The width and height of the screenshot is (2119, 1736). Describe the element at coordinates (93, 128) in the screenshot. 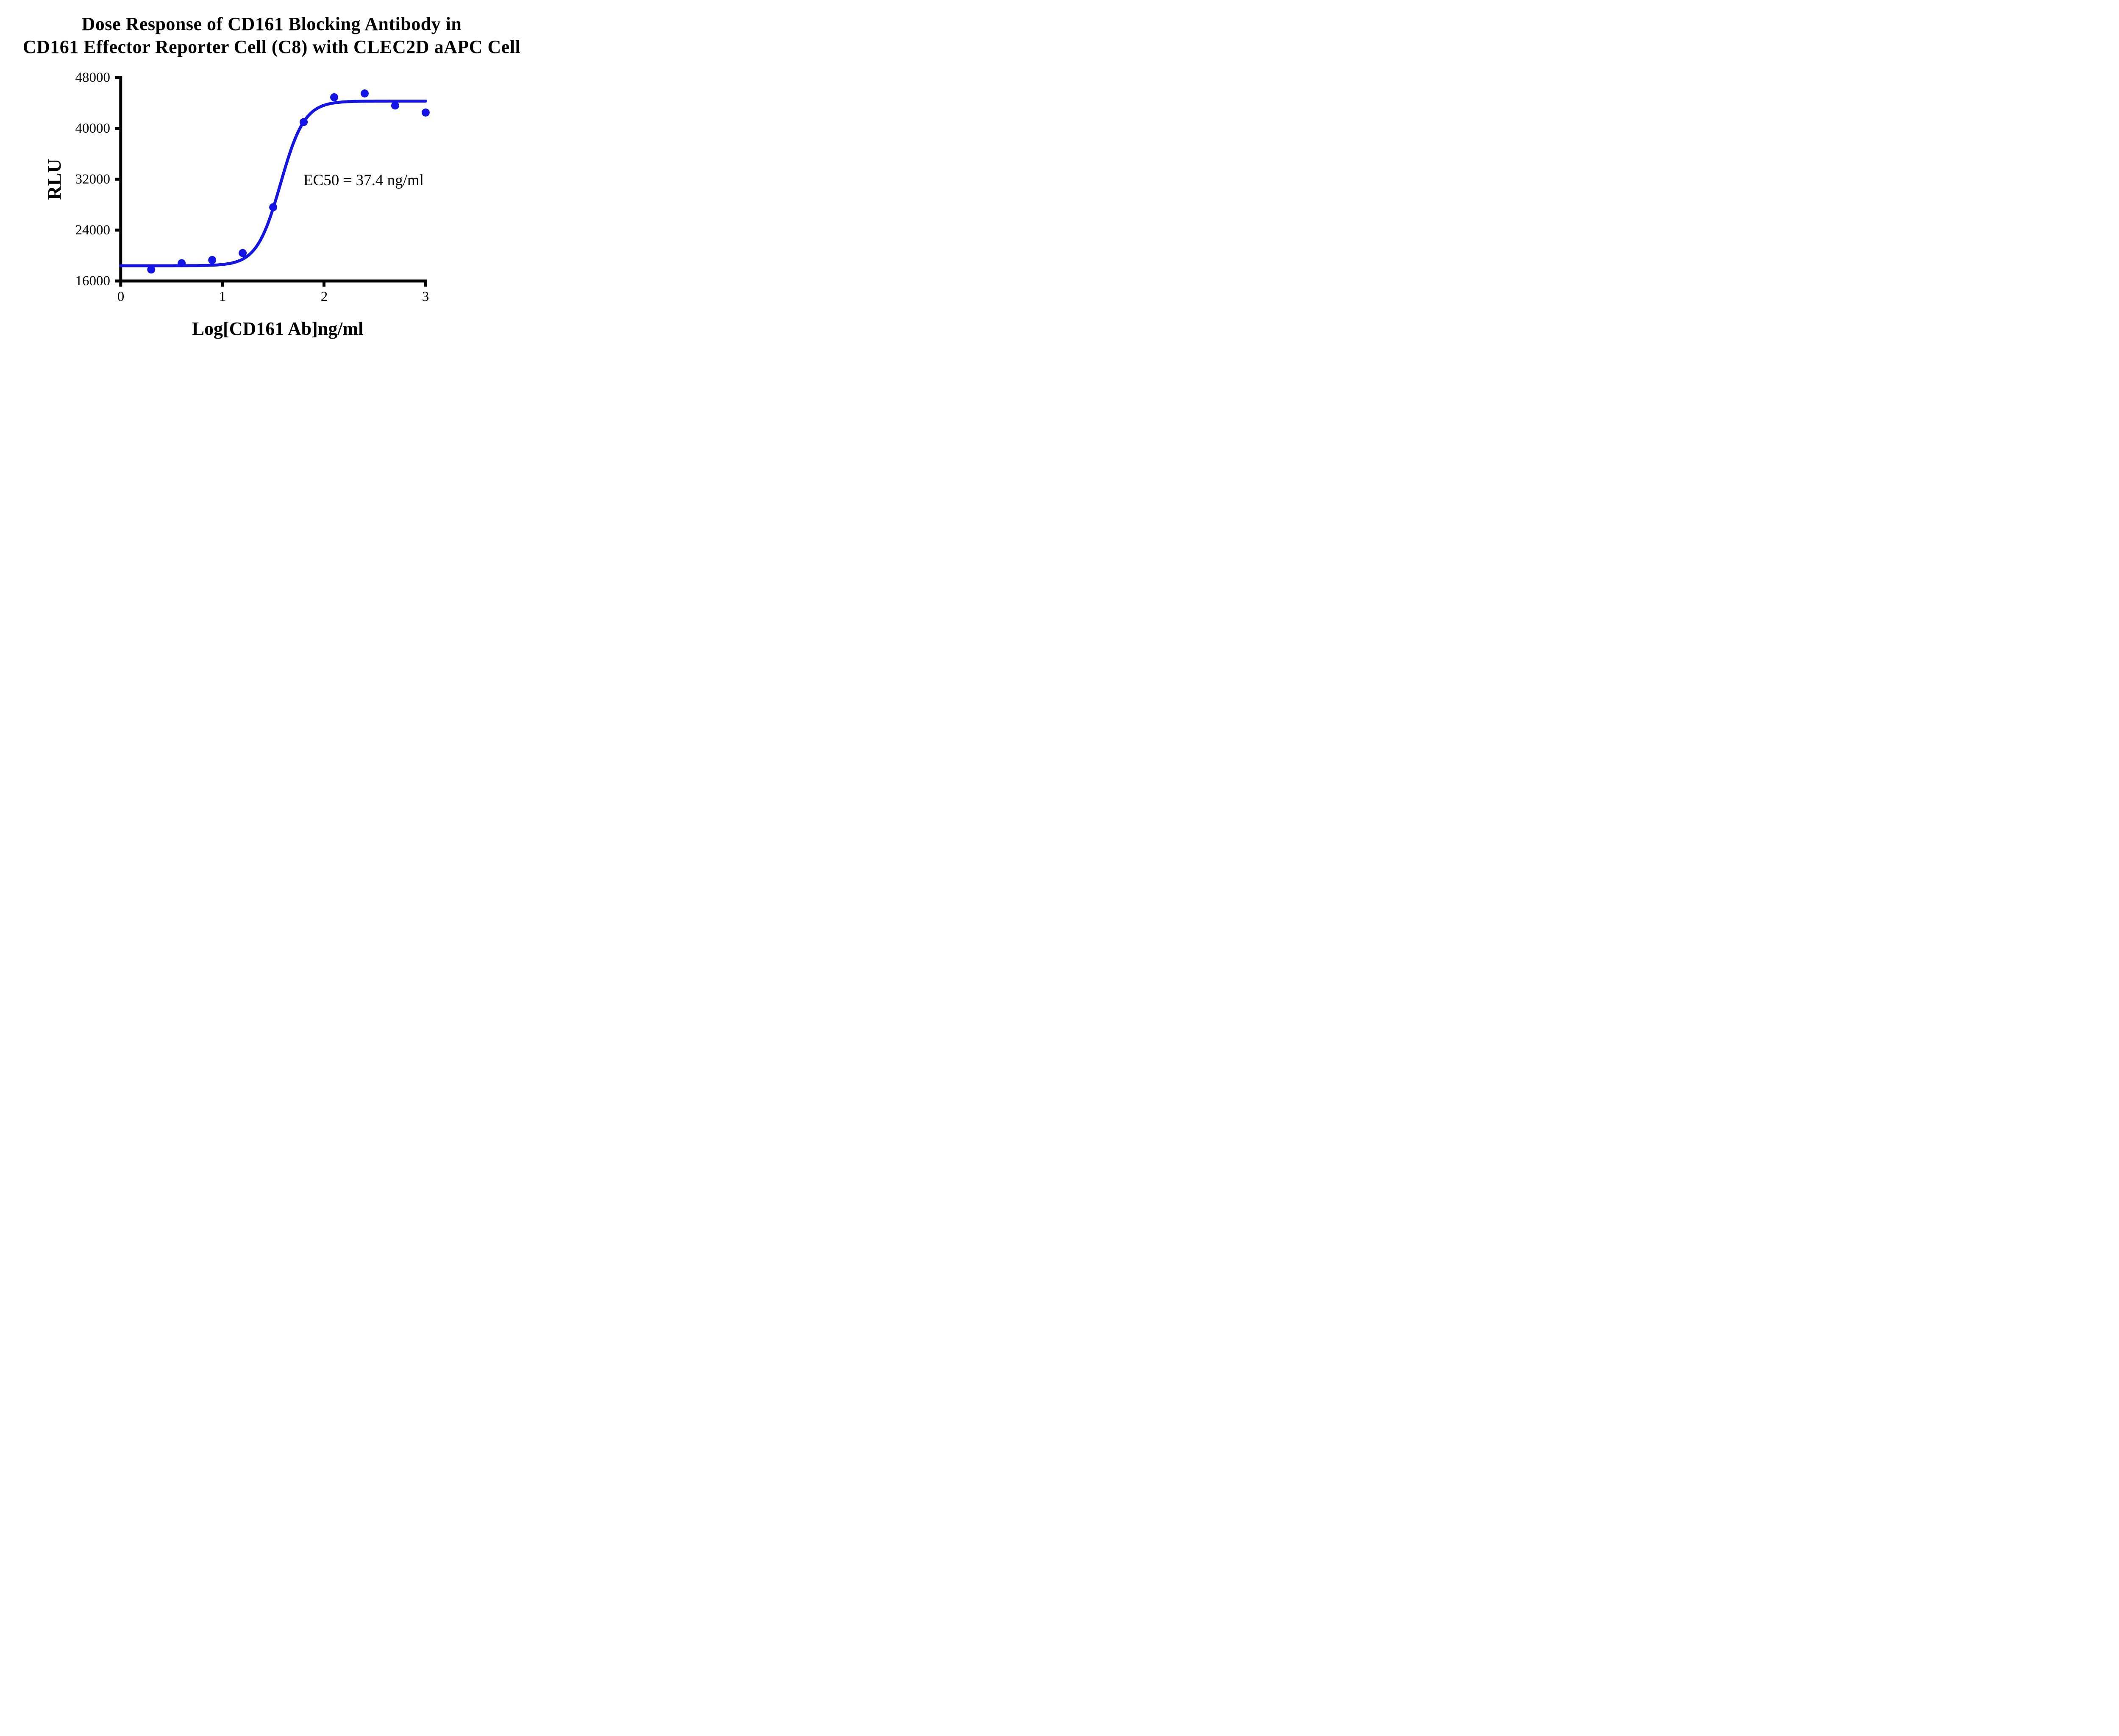

I see `y-tick-label-40000: 40000` at that location.